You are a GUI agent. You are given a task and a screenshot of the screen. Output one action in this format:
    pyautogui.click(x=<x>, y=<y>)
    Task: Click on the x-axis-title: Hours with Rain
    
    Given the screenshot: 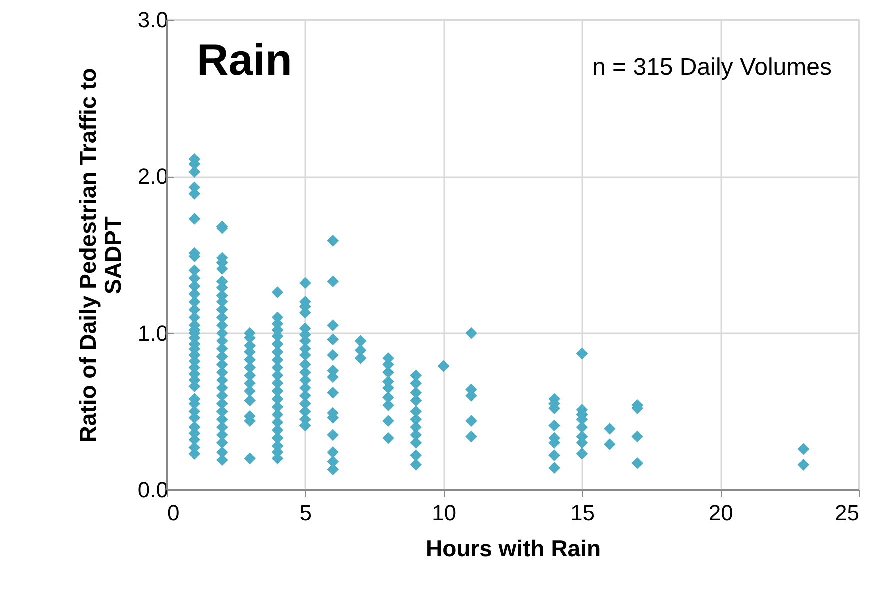 What is the action you would take?
    pyautogui.click(x=514, y=549)
    